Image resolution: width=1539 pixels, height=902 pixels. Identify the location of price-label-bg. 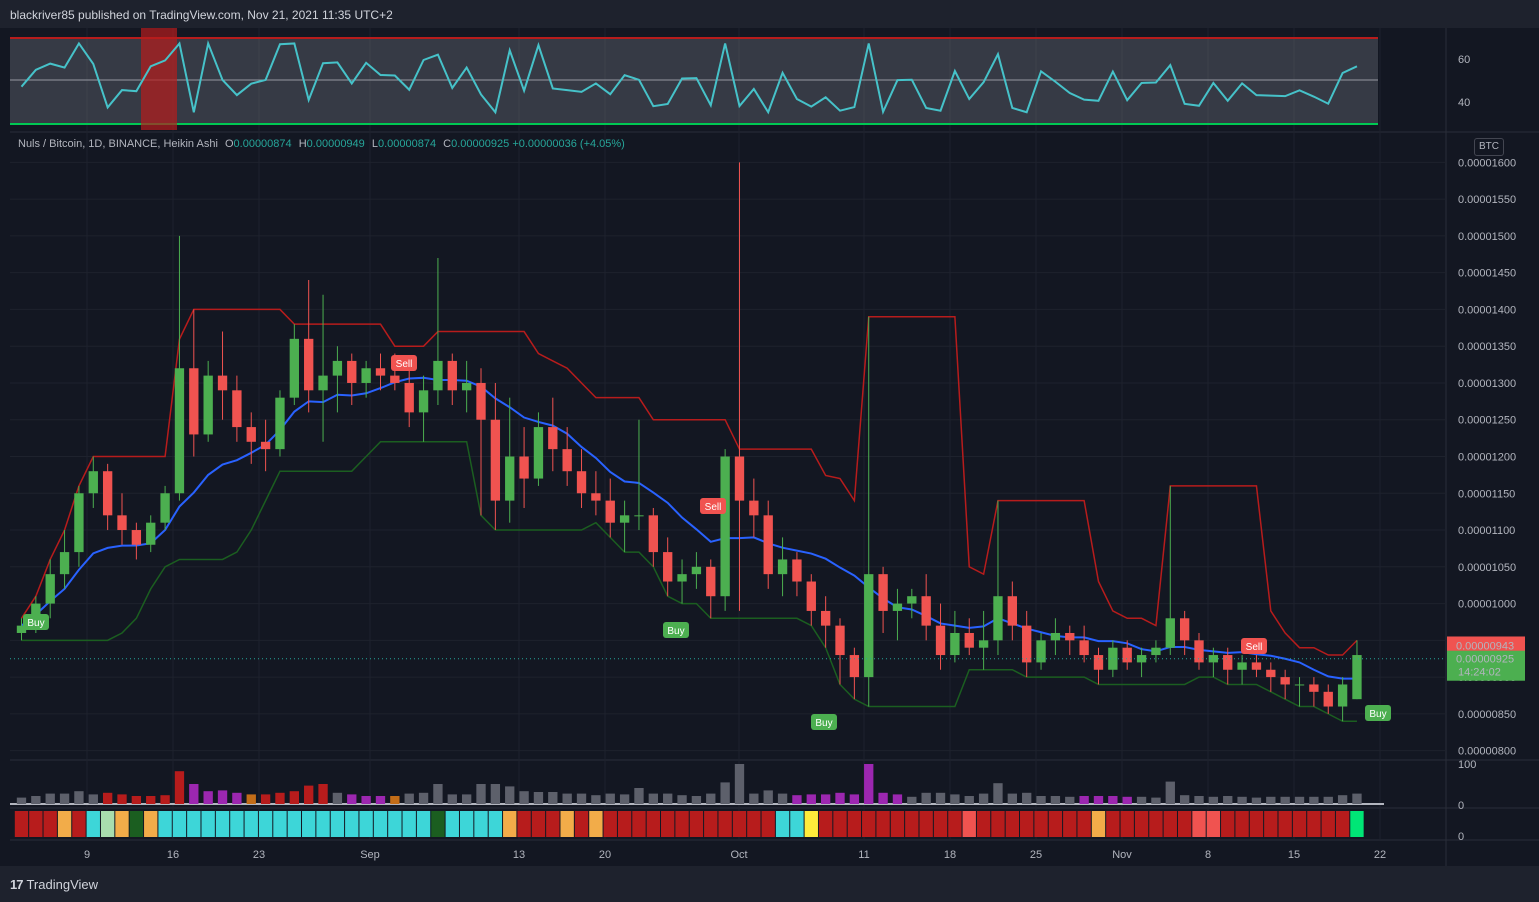
(1486, 645).